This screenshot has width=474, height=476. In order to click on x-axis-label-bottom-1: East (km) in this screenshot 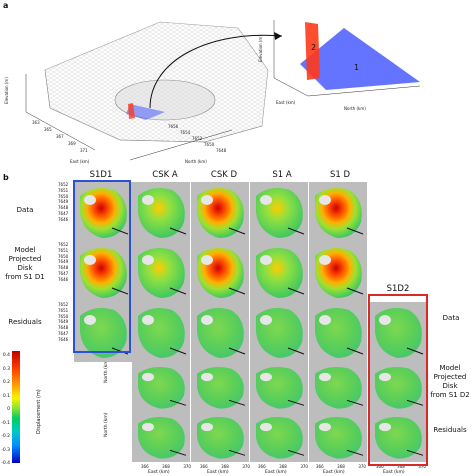, I will do `click(159, 472)`.